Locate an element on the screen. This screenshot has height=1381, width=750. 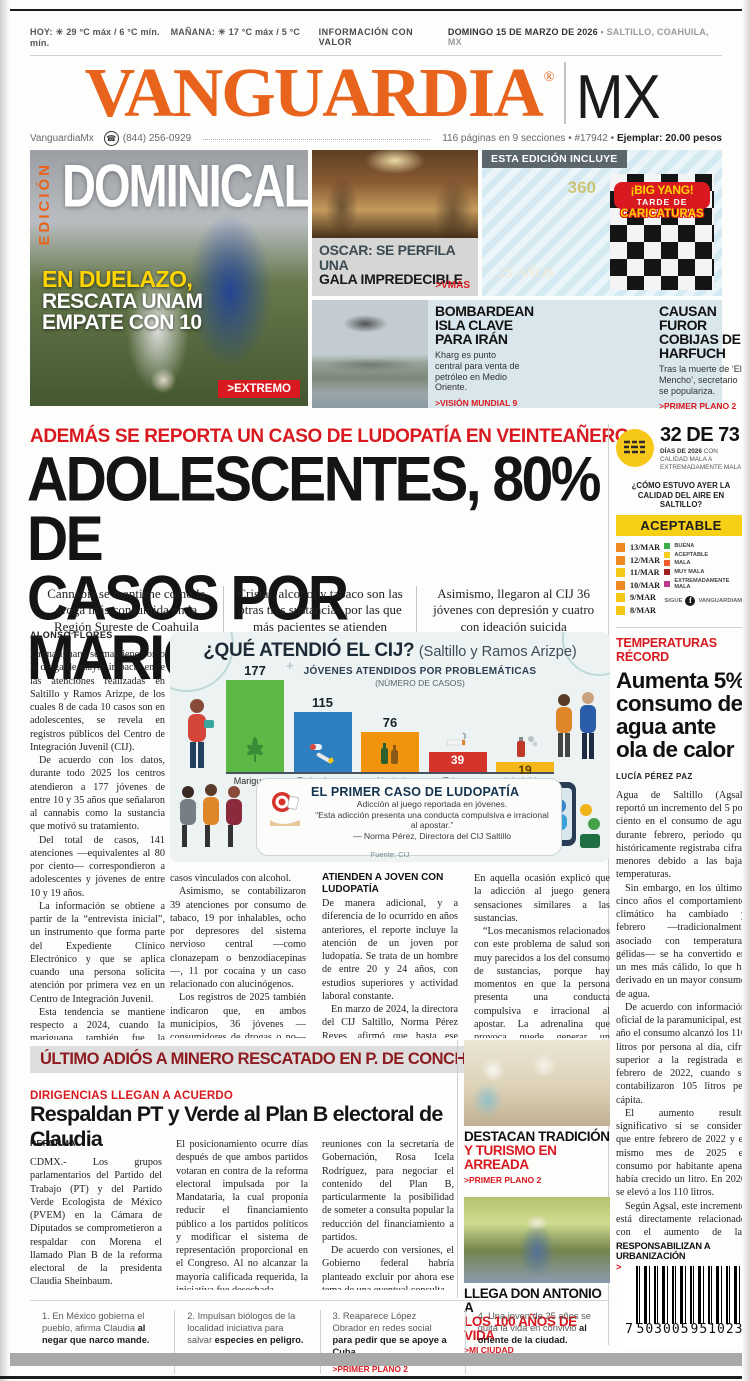
air-legend-label: MALA is located at coordinates (682, 563).